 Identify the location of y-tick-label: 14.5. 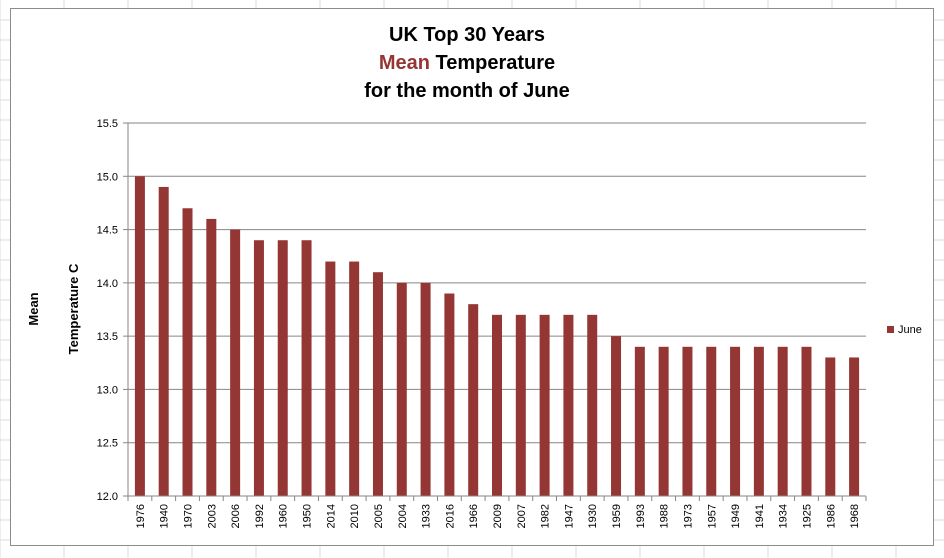
(107, 231).